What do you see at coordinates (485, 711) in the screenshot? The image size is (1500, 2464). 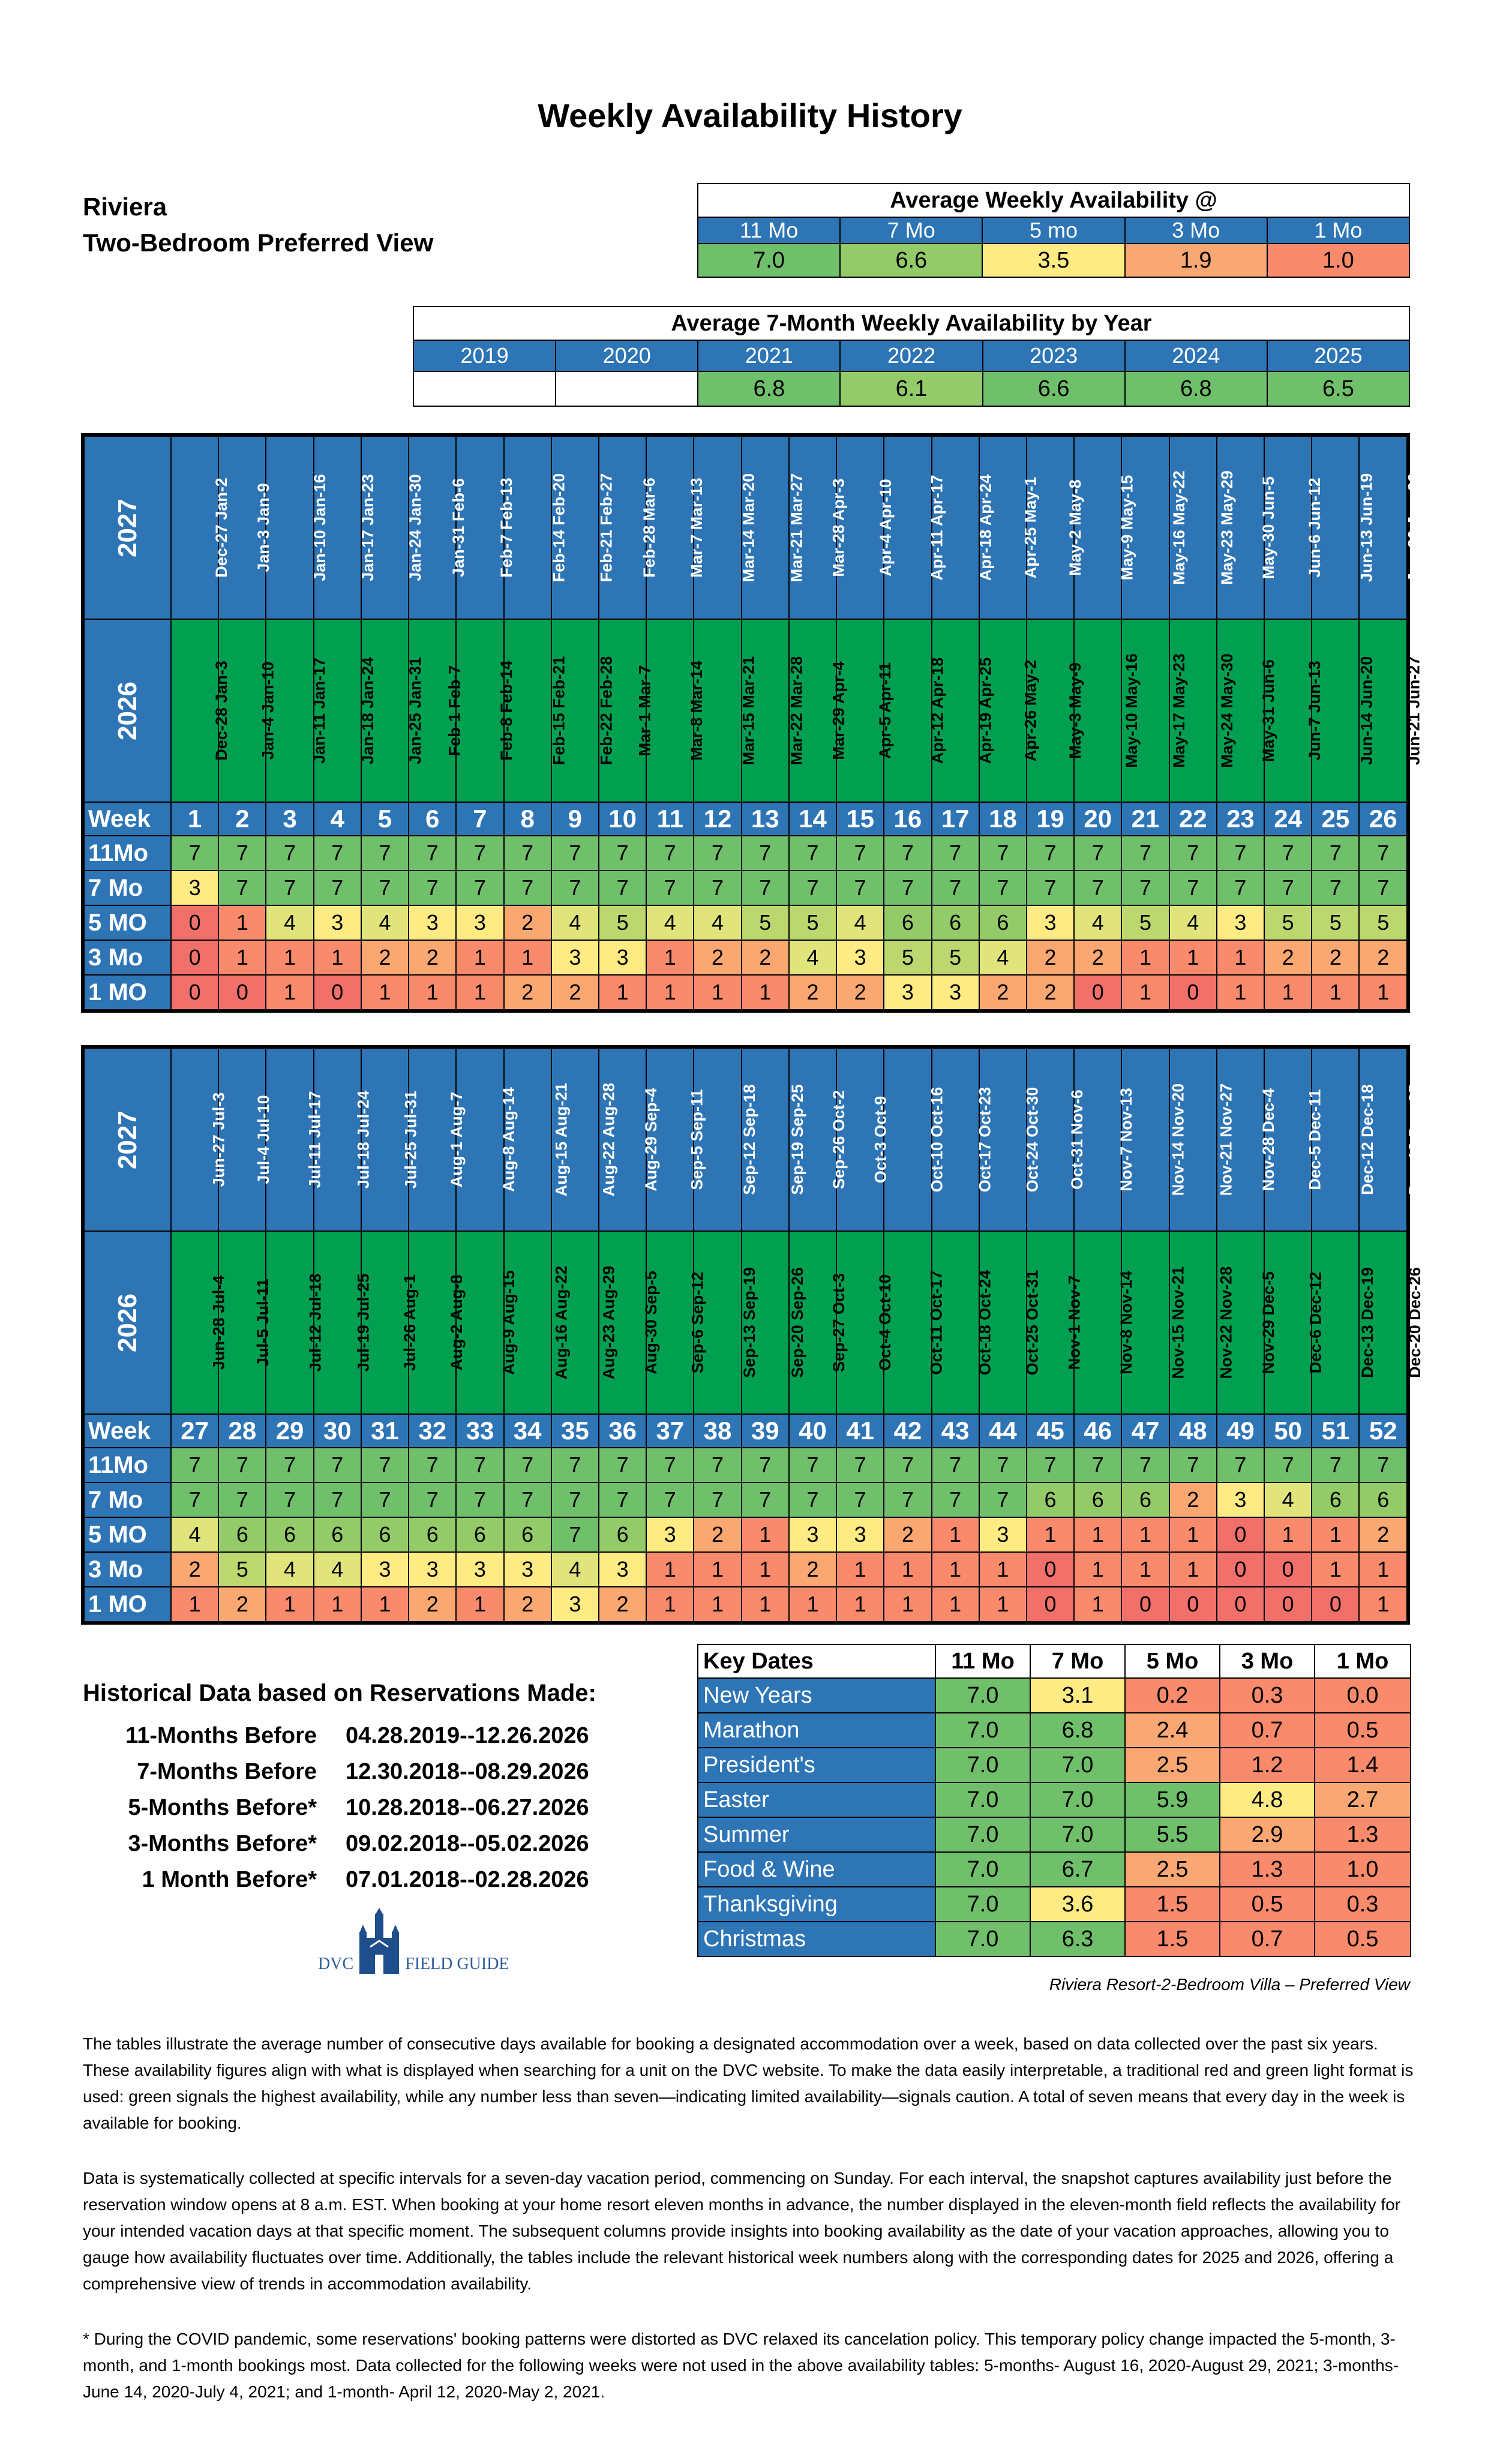 I see `week-dates-bottom: Feb-8 Feb-14` at bounding box center [485, 711].